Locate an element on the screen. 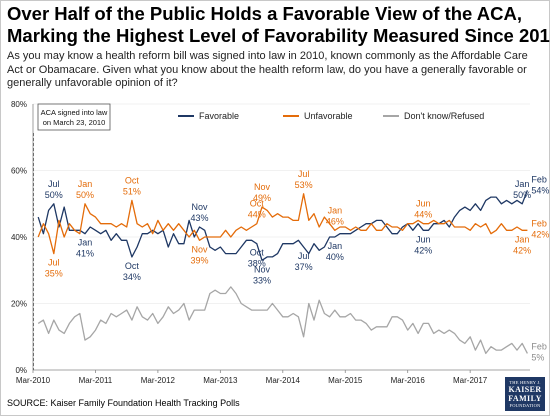 The image size is (550, 416). legend-label: Unfavorable is located at coordinates (328, 116).